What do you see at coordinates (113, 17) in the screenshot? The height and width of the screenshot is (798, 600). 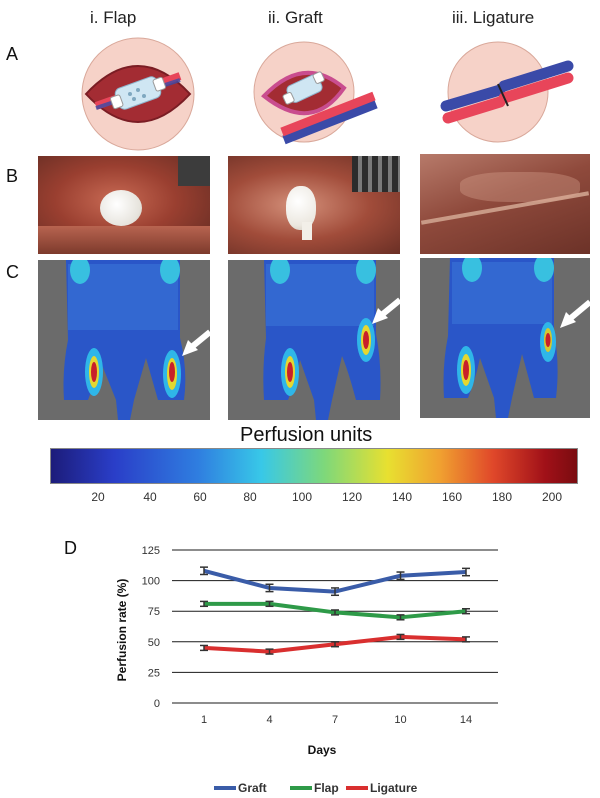 I see `column-title-flap: i. Flap` at bounding box center [113, 17].